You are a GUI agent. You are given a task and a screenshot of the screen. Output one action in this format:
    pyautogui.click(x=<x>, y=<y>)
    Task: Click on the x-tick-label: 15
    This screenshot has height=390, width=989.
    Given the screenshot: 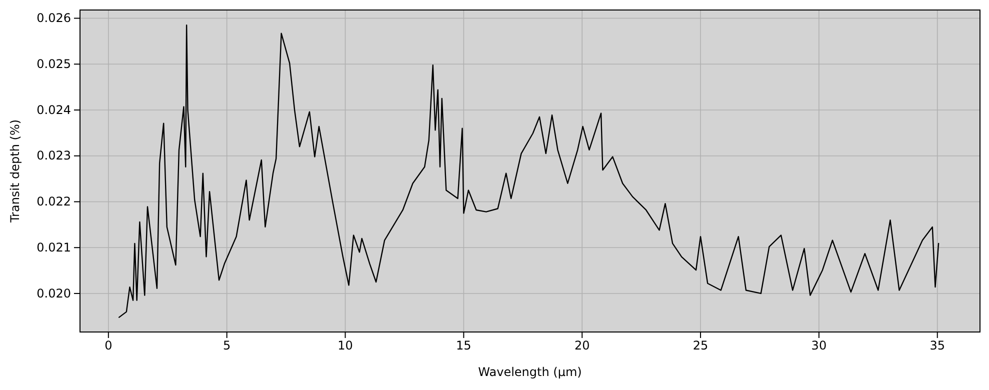 What is the action you would take?
    pyautogui.click(x=464, y=345)
    